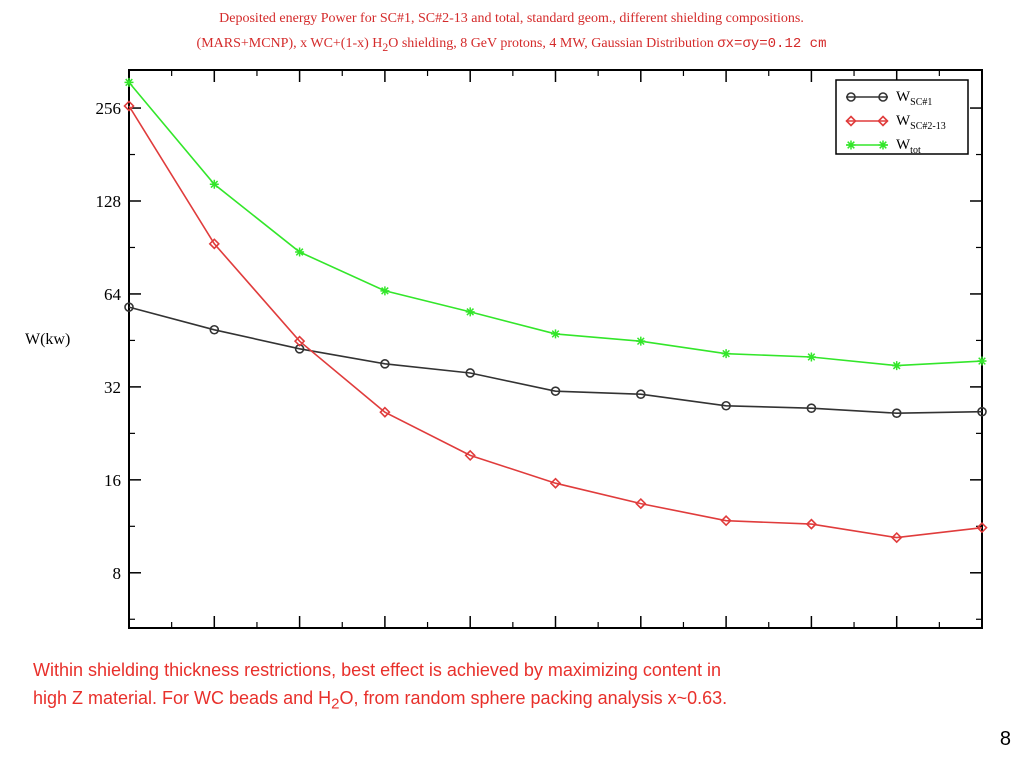 This screenshot has width=1023, height=767. Describe the element at coordinates (129, 307) in the screenshot. I see `data-point-W_SC#1-0` at that location.